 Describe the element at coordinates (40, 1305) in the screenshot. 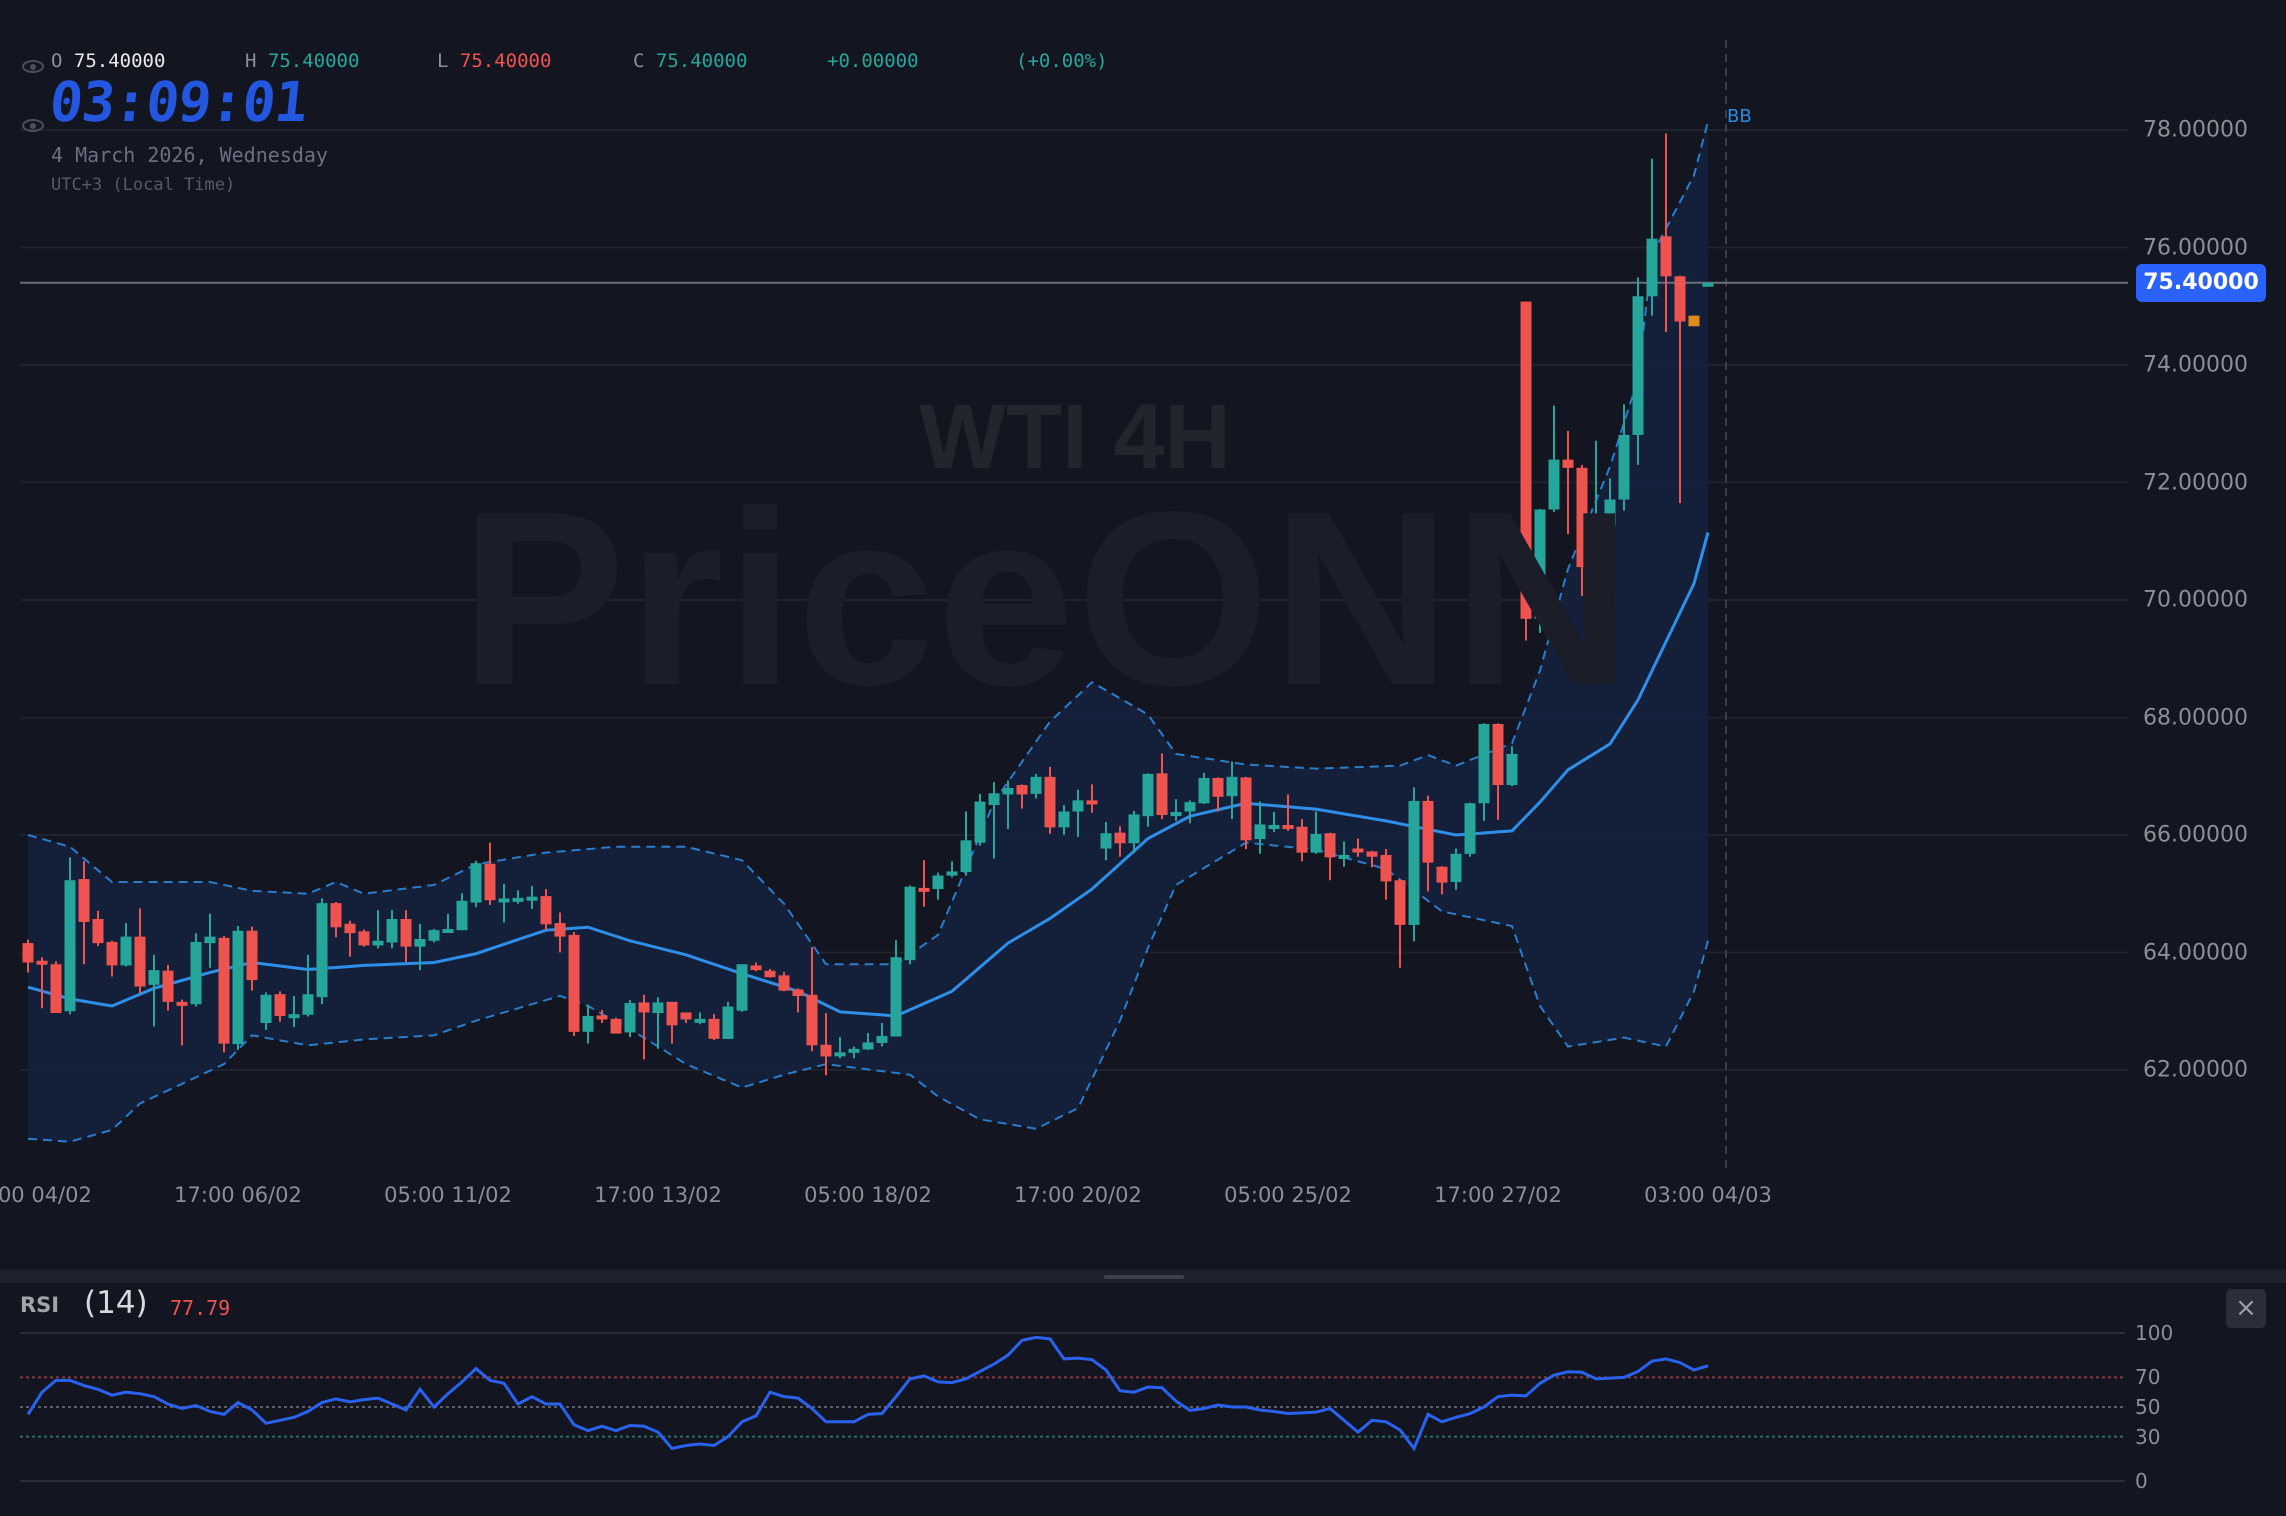

I see `rsi-title: RSI` at that location.